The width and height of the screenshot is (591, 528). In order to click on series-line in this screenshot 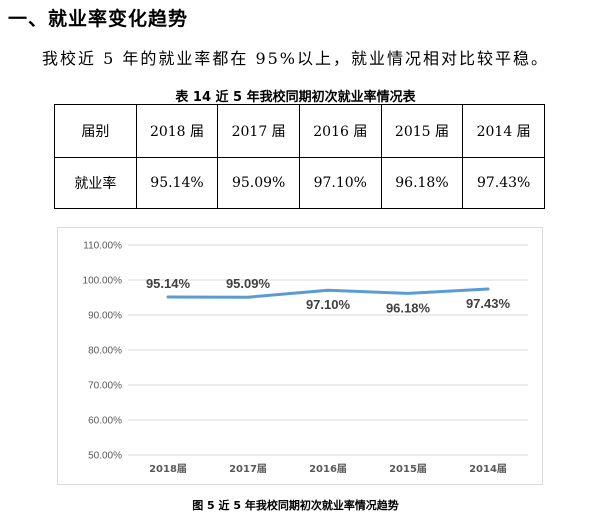, I will do `click(328, 293)`.